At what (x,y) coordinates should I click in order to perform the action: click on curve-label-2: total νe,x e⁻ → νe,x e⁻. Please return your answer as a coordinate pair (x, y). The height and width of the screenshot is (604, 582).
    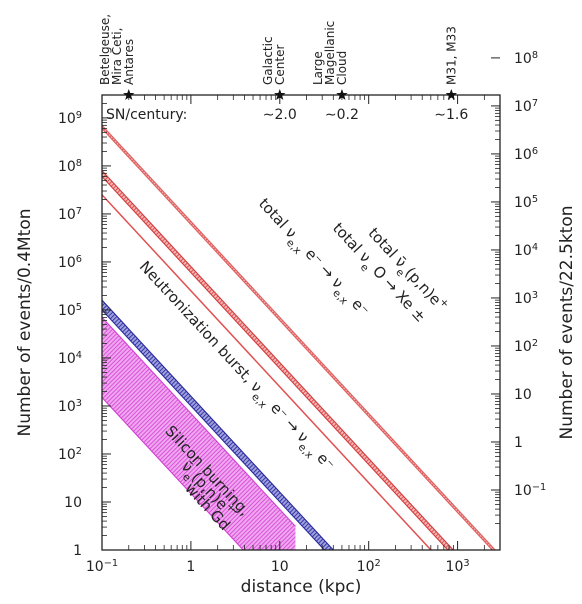
    Looking at the image, I should click on (311, 259).